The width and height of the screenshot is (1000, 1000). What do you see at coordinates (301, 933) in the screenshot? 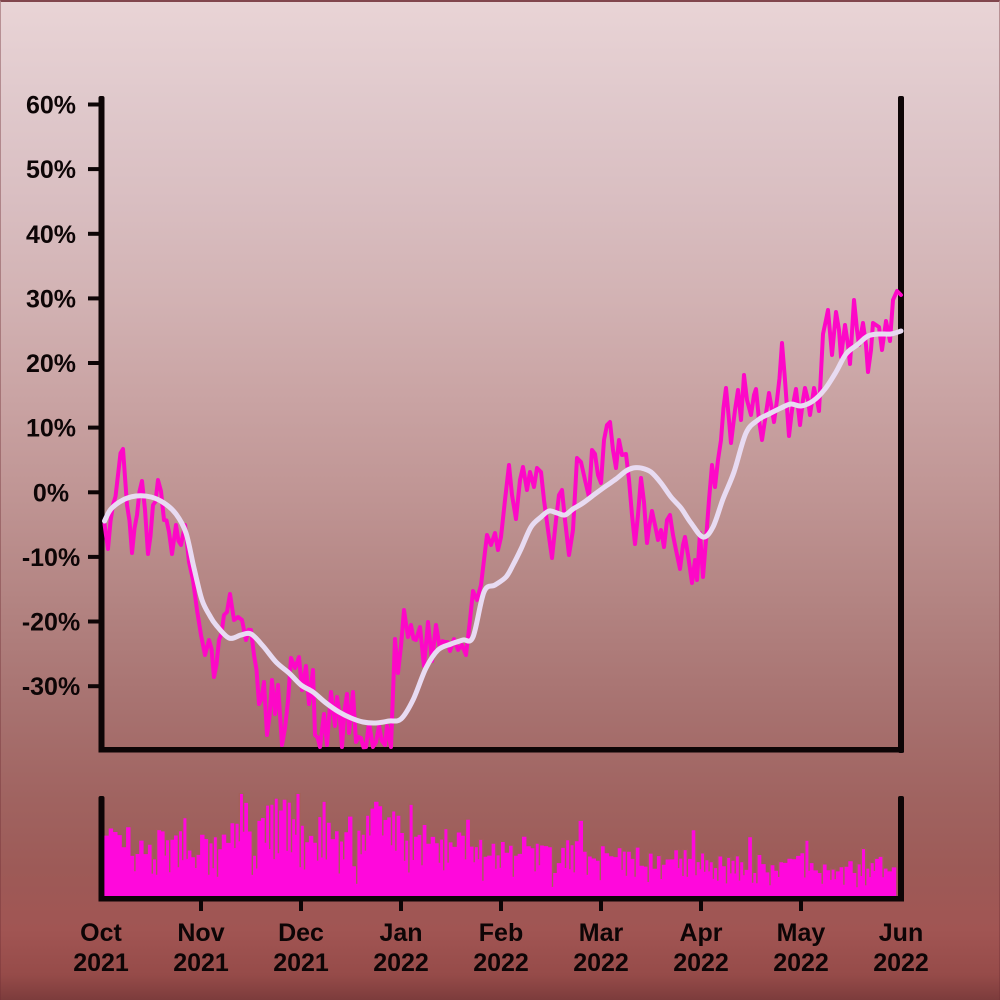
I see `svg-text: Dec` at bounding box center [301, 933].